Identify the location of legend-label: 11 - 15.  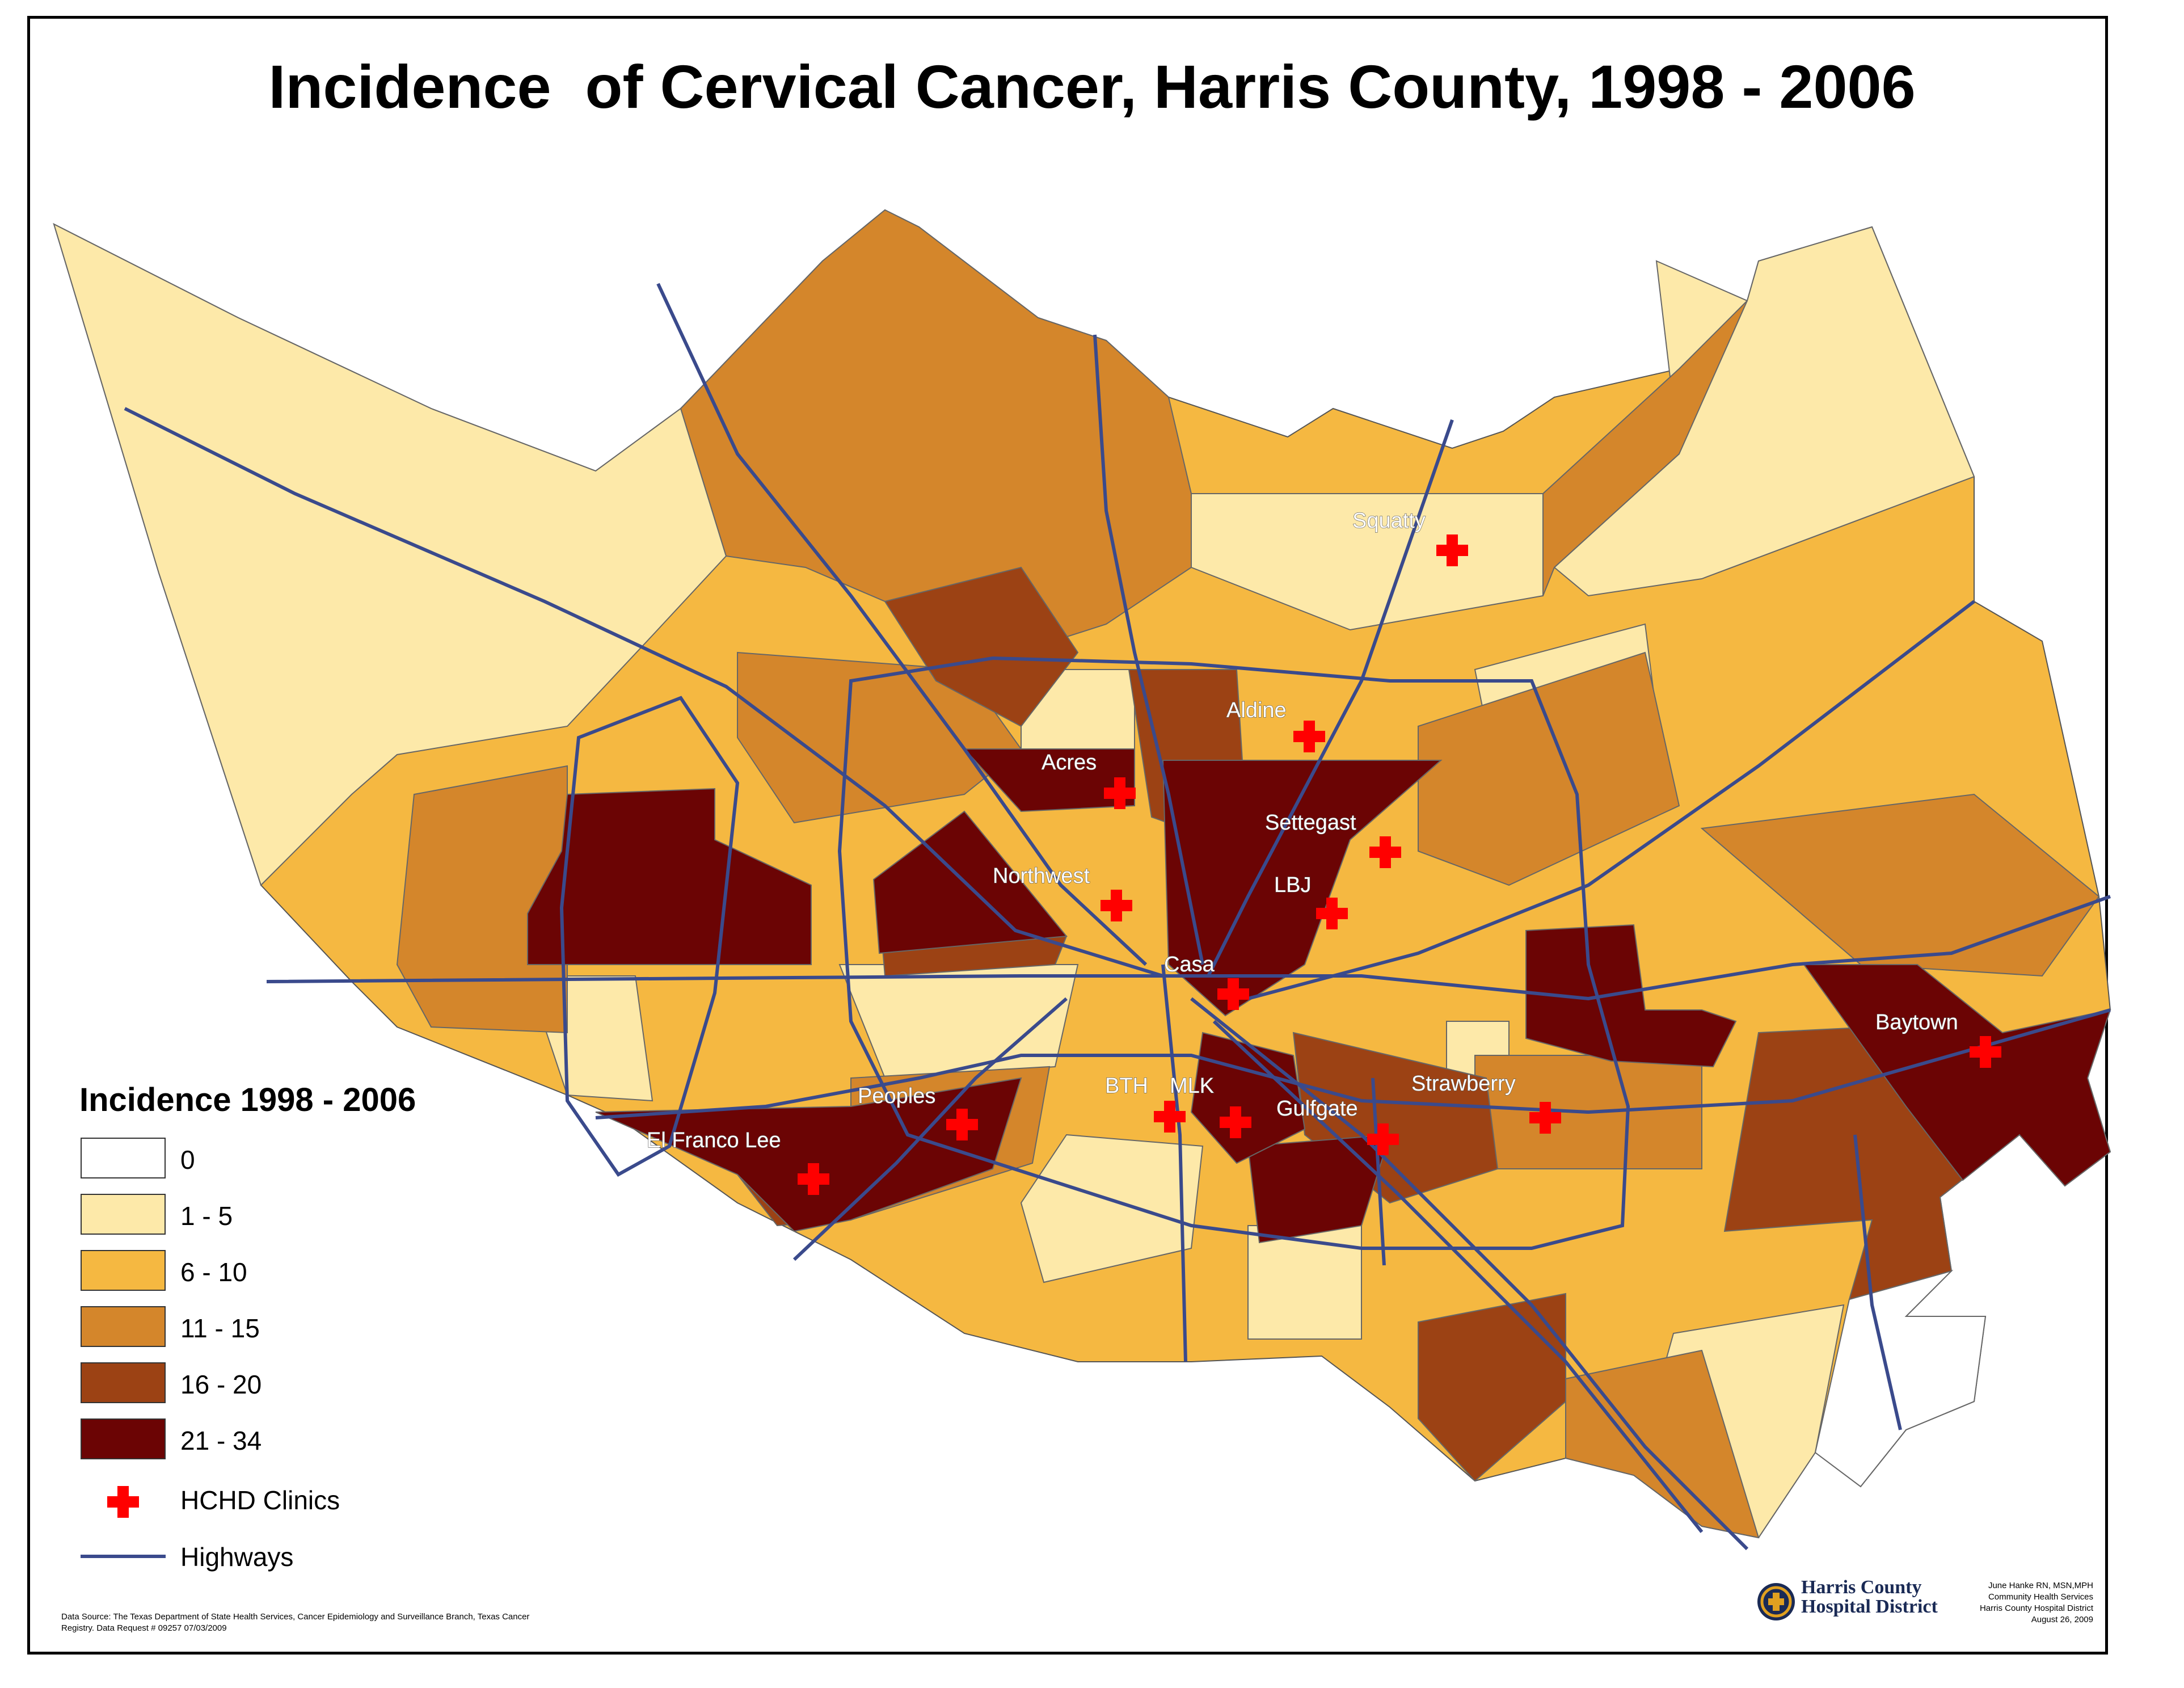
(220, 1328).